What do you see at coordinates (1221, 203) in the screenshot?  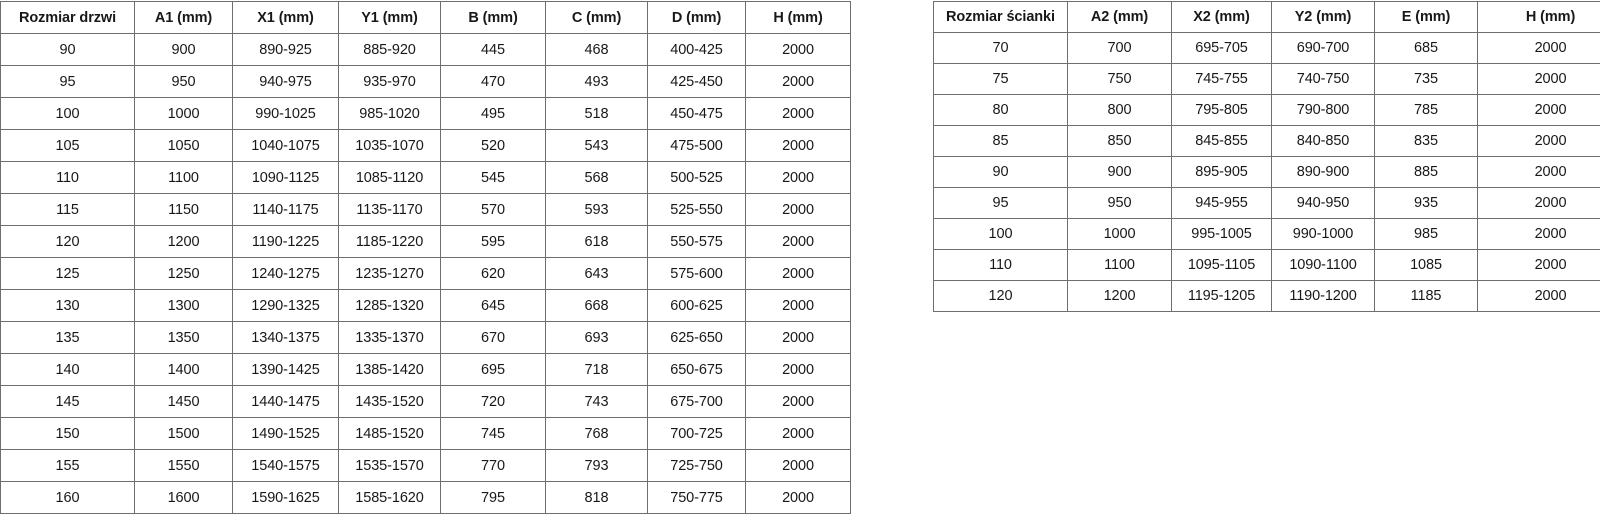 I see `cell-x2: 945-955` at bounding box center [1221, 203].